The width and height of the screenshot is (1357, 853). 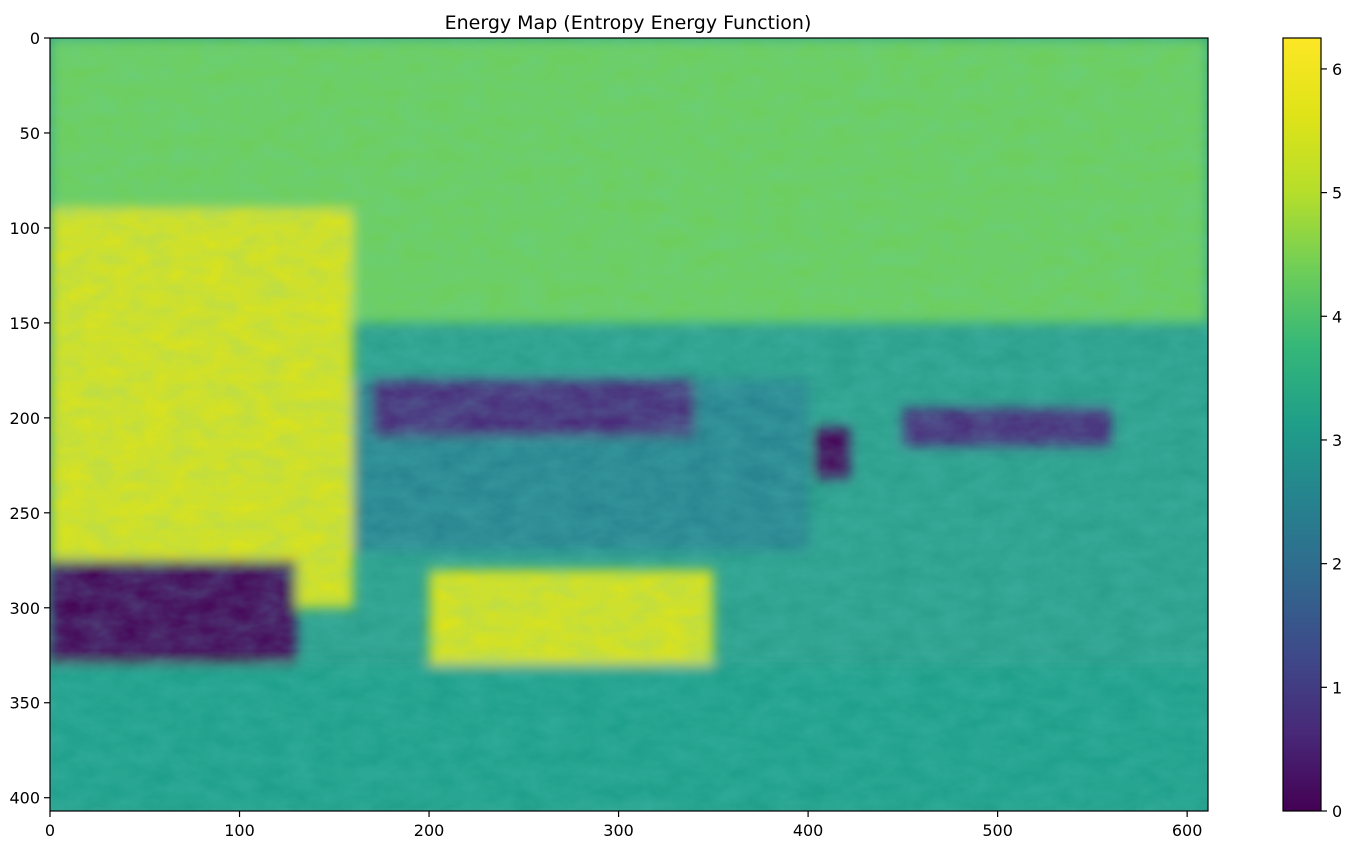 I want to click on y-tick-label: 250, so click(x=24, y=513).